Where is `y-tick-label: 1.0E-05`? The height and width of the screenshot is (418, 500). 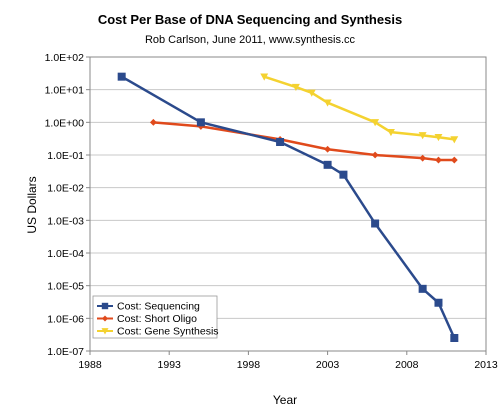 y-tick-label: 1.0E-05 is located at coordinates (65, 287).